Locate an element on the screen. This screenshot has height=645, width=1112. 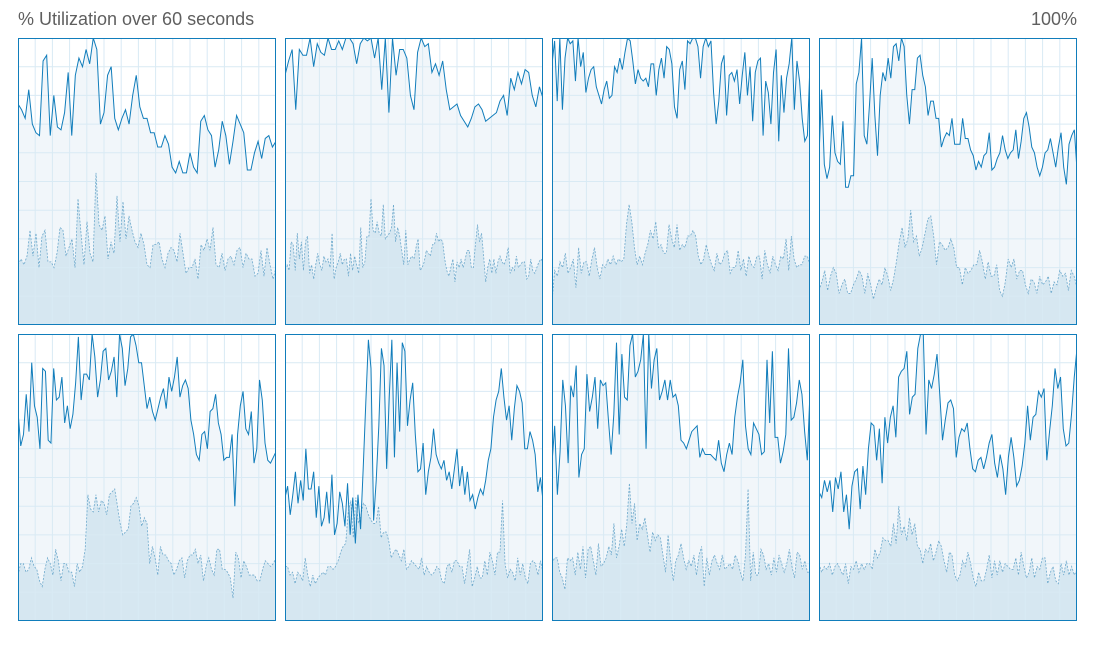
cpu-graph-3-plot is located at coordinates (948, 181).